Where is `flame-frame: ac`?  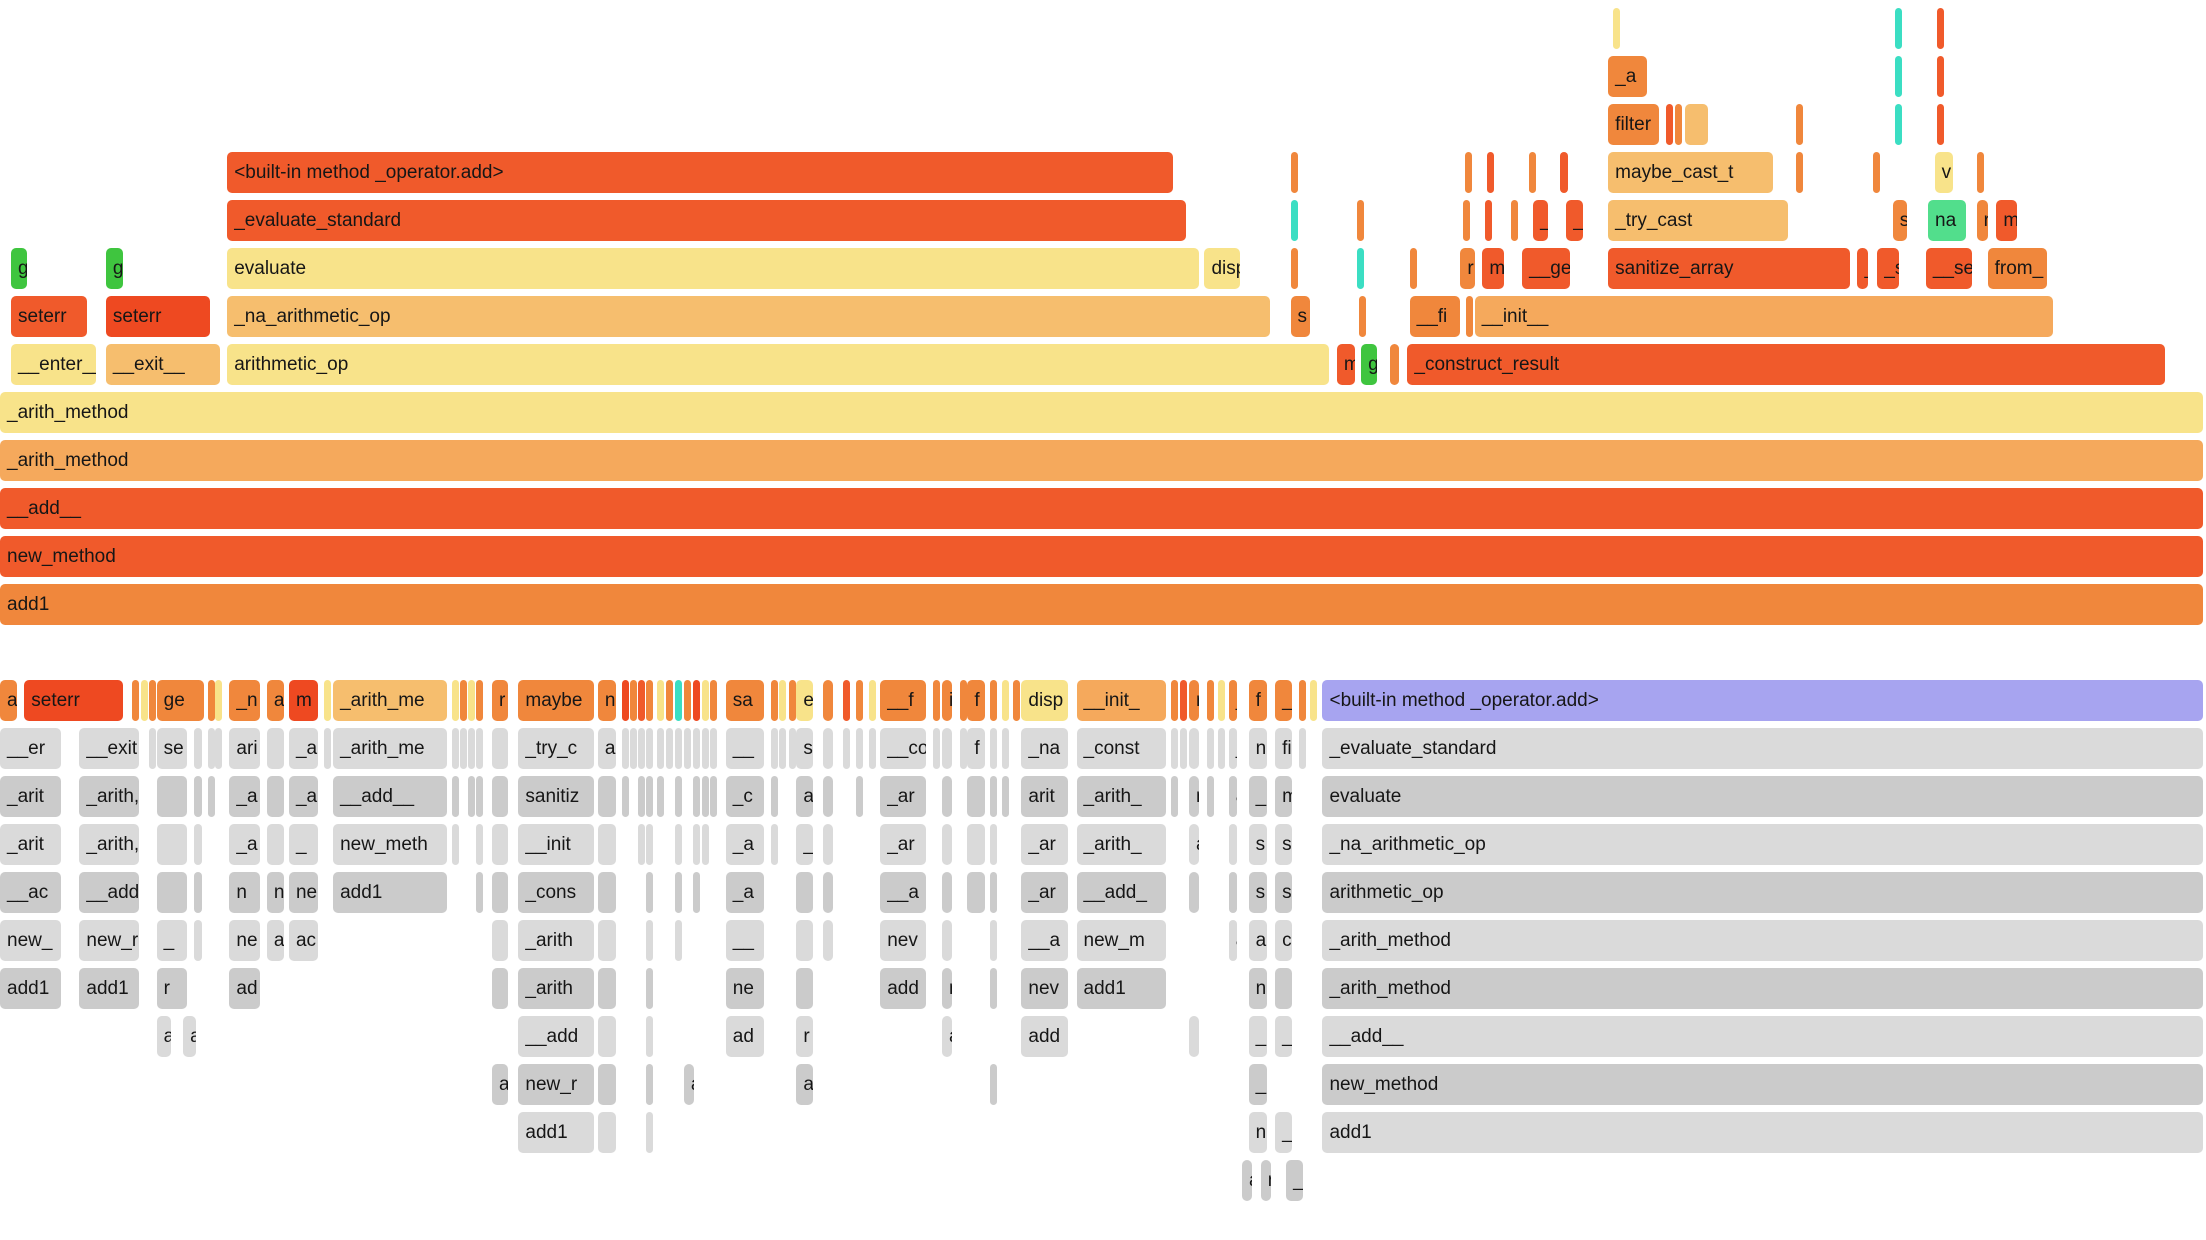
flame-frame: ac is located at coordinates (303, 940).